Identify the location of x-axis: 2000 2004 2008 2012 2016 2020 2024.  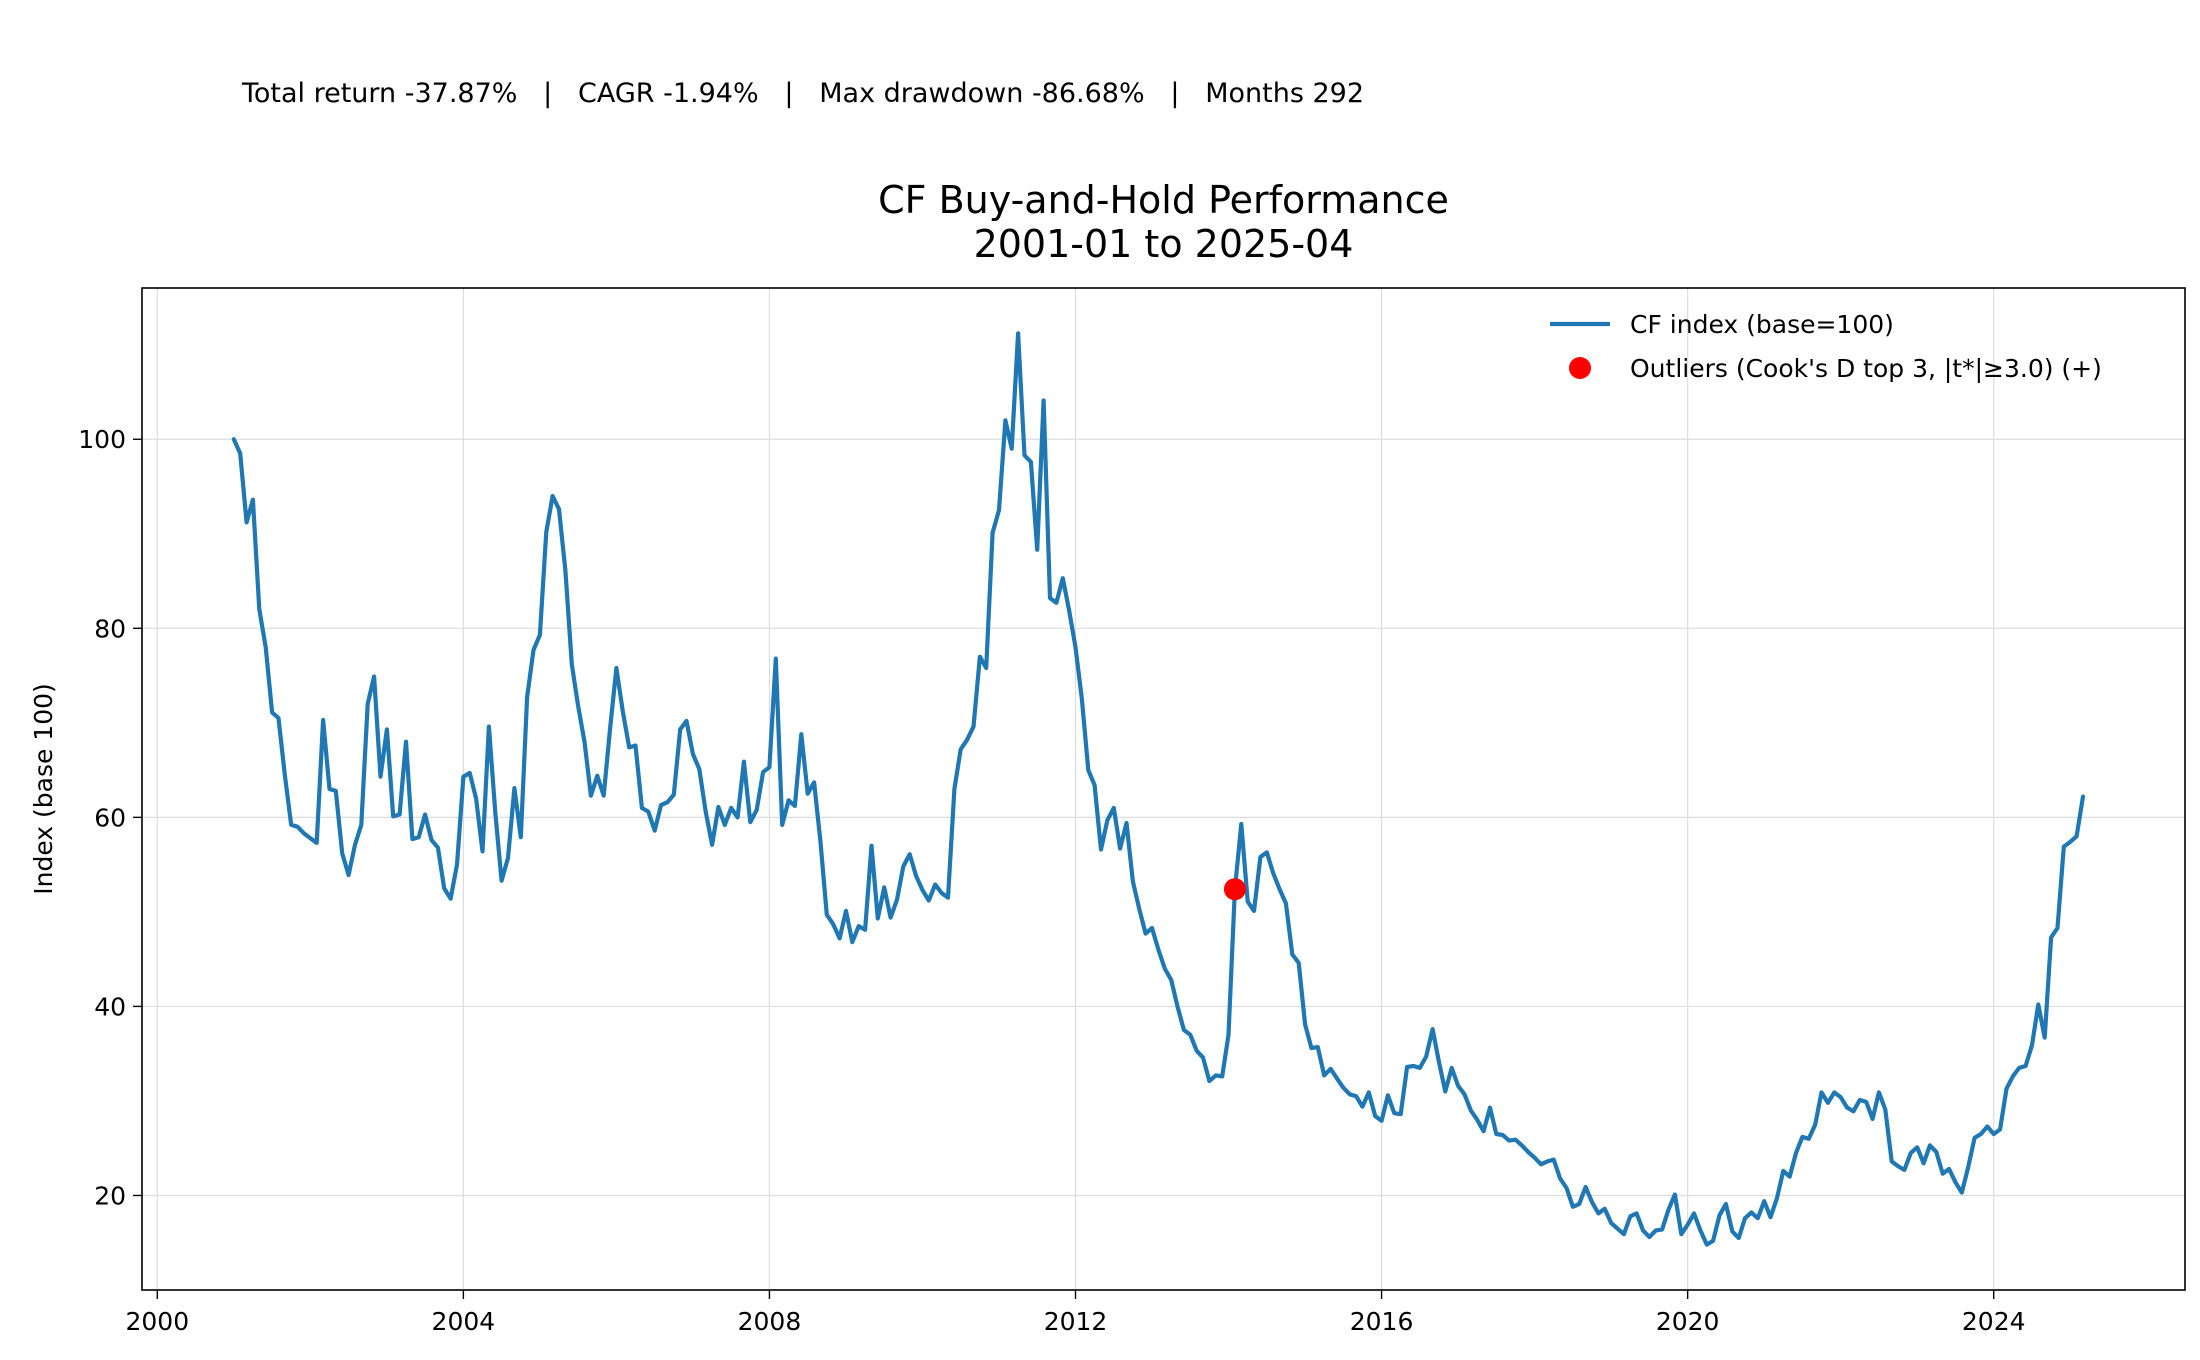
(1075, 1313).